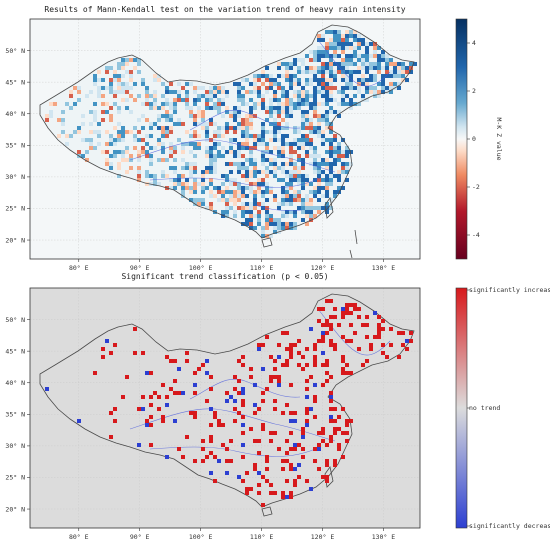 The height and width of the screenshot is (547, 550). I want to click on lat-tick-label: 25° N, so click(15, 209).